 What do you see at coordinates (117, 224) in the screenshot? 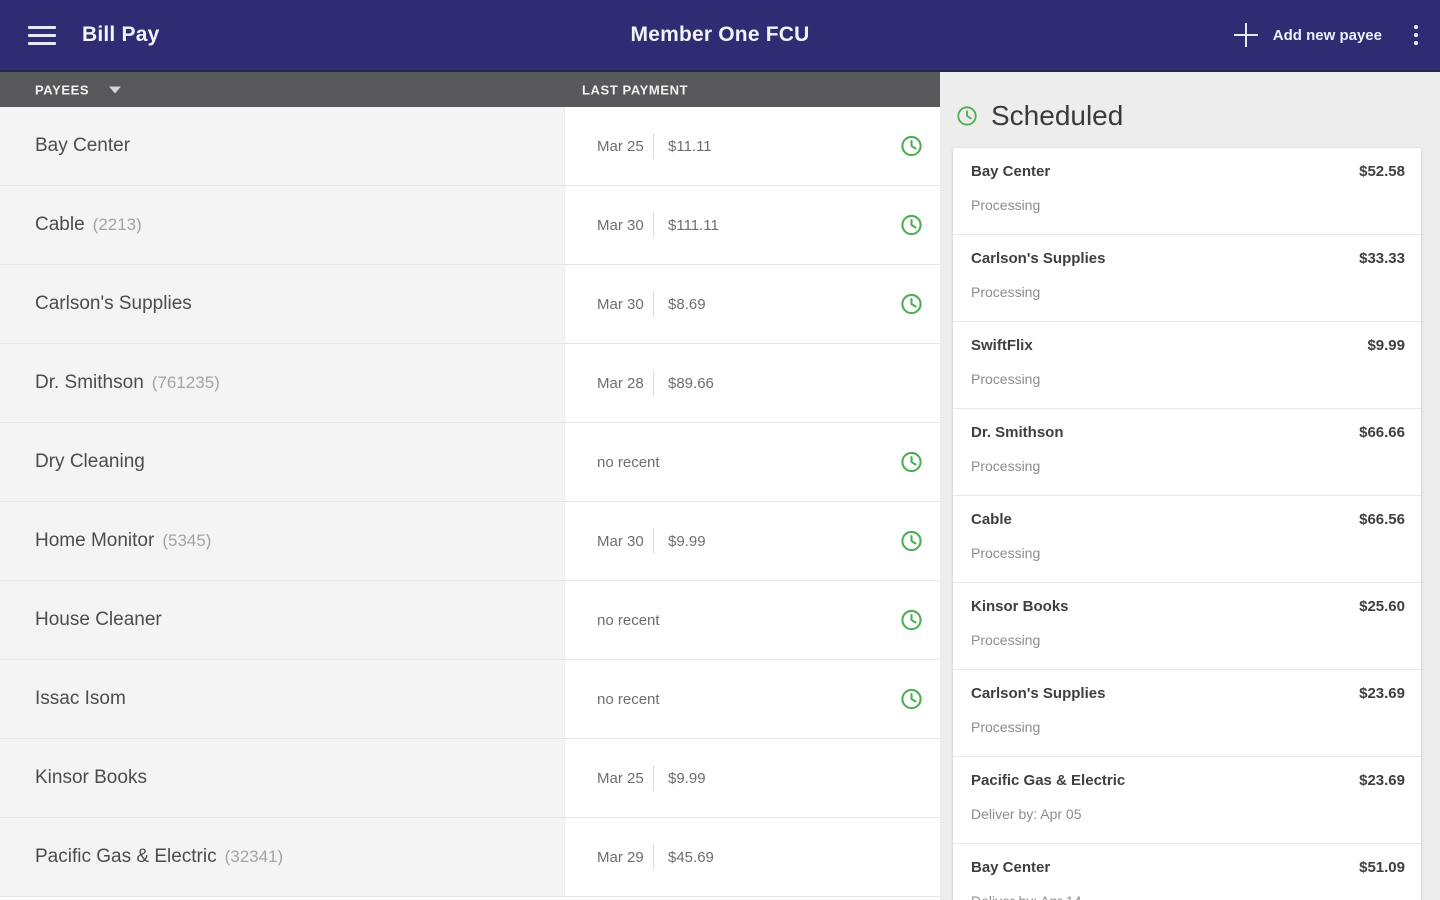
I see `payee-account-number: (2213)` at bounding box center [117, 224].